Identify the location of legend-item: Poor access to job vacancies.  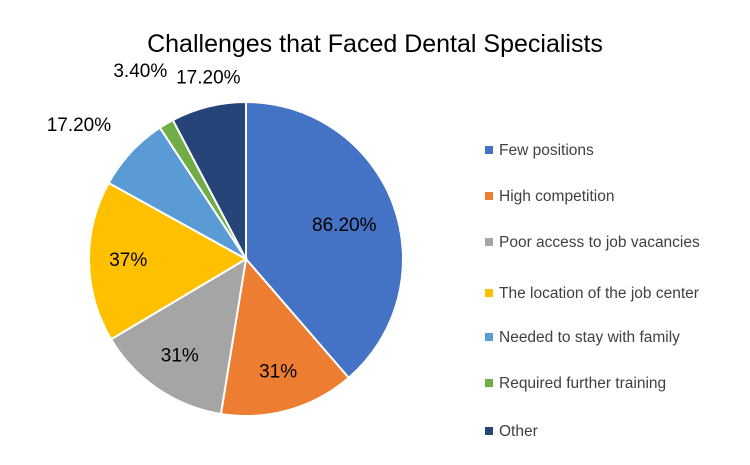
(615, 242).